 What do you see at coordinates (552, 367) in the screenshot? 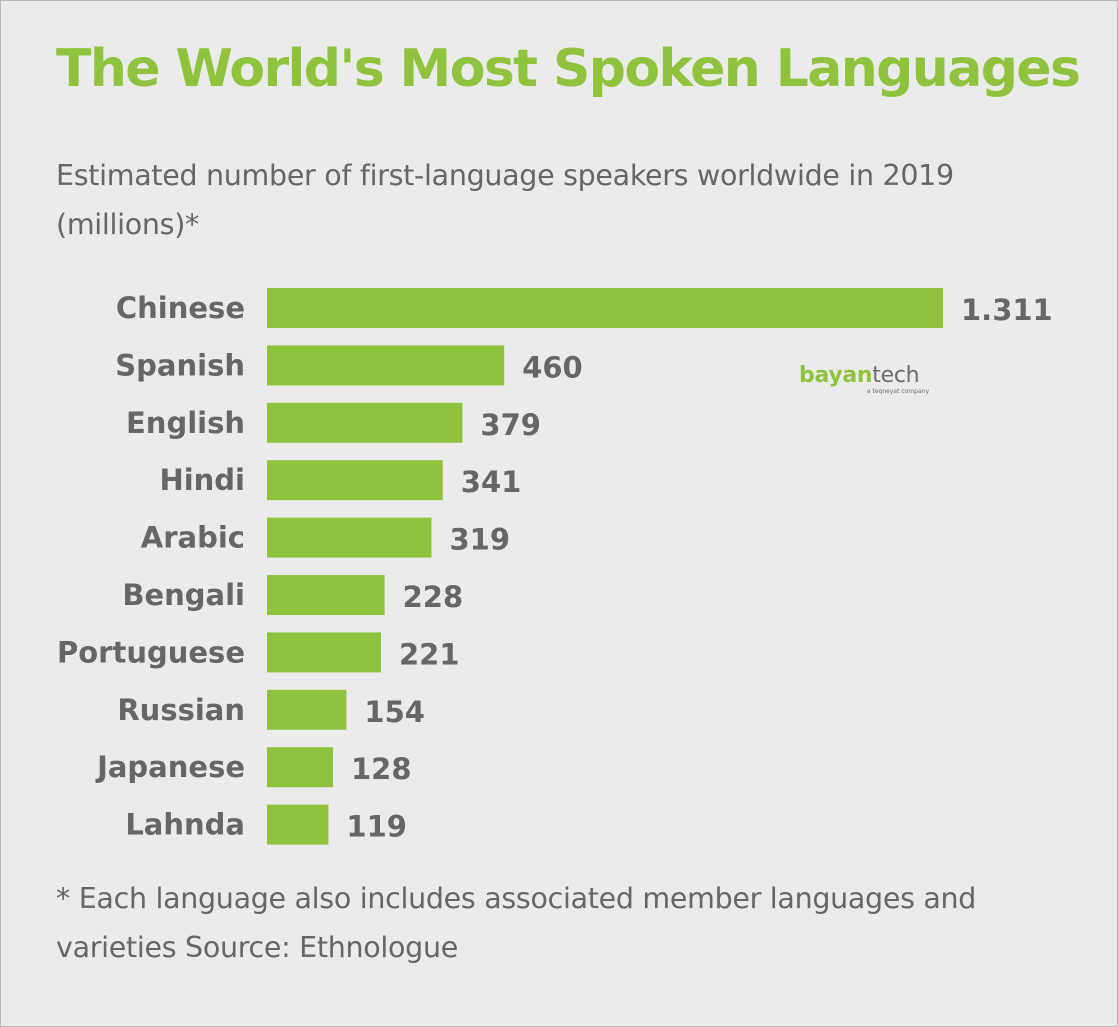
I see `value-label-spanish: 460` at bounding box center [552, 367].